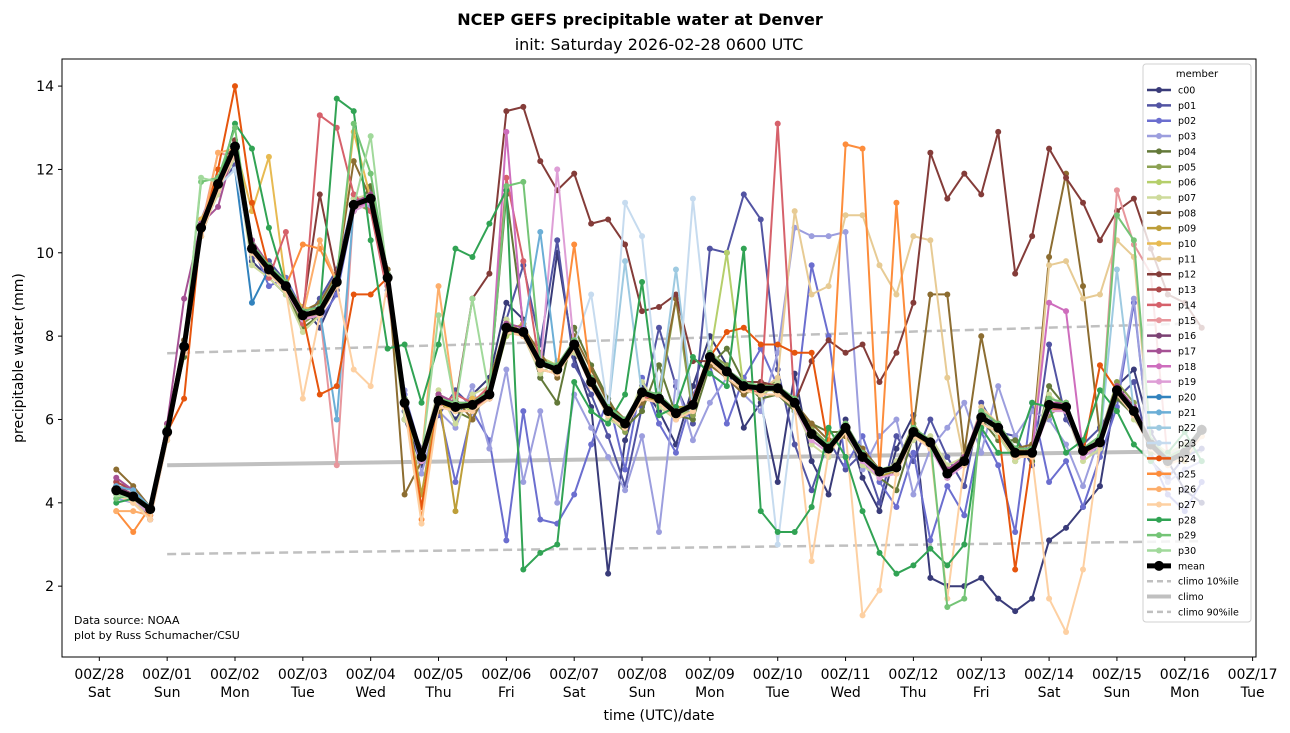  Describe the element at coordinates (1187, 244) in the screenshot. I see `legend-label: p10` at that location.